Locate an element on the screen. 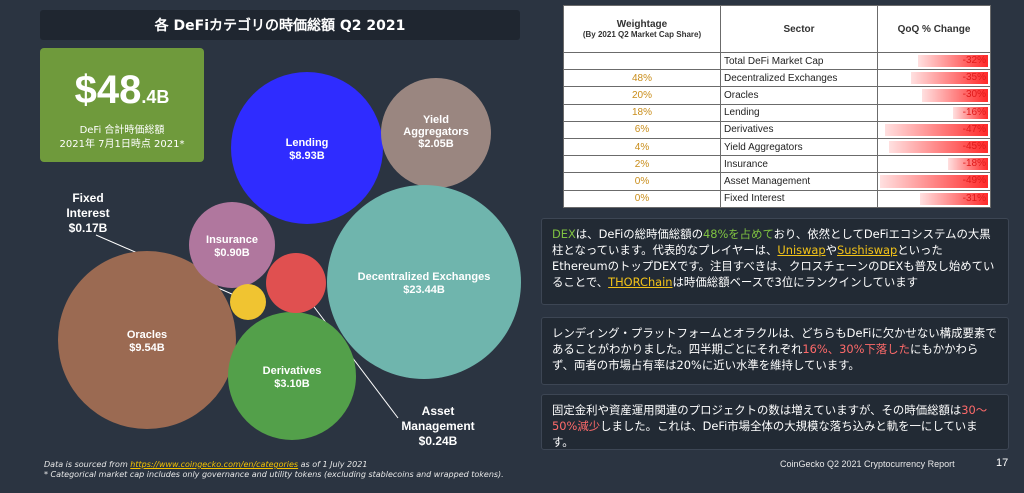 The height and width of the screenshot is (493, 1024). yield-aggregators-name-label-2: Aggregators is located at coordinates (435, 132).